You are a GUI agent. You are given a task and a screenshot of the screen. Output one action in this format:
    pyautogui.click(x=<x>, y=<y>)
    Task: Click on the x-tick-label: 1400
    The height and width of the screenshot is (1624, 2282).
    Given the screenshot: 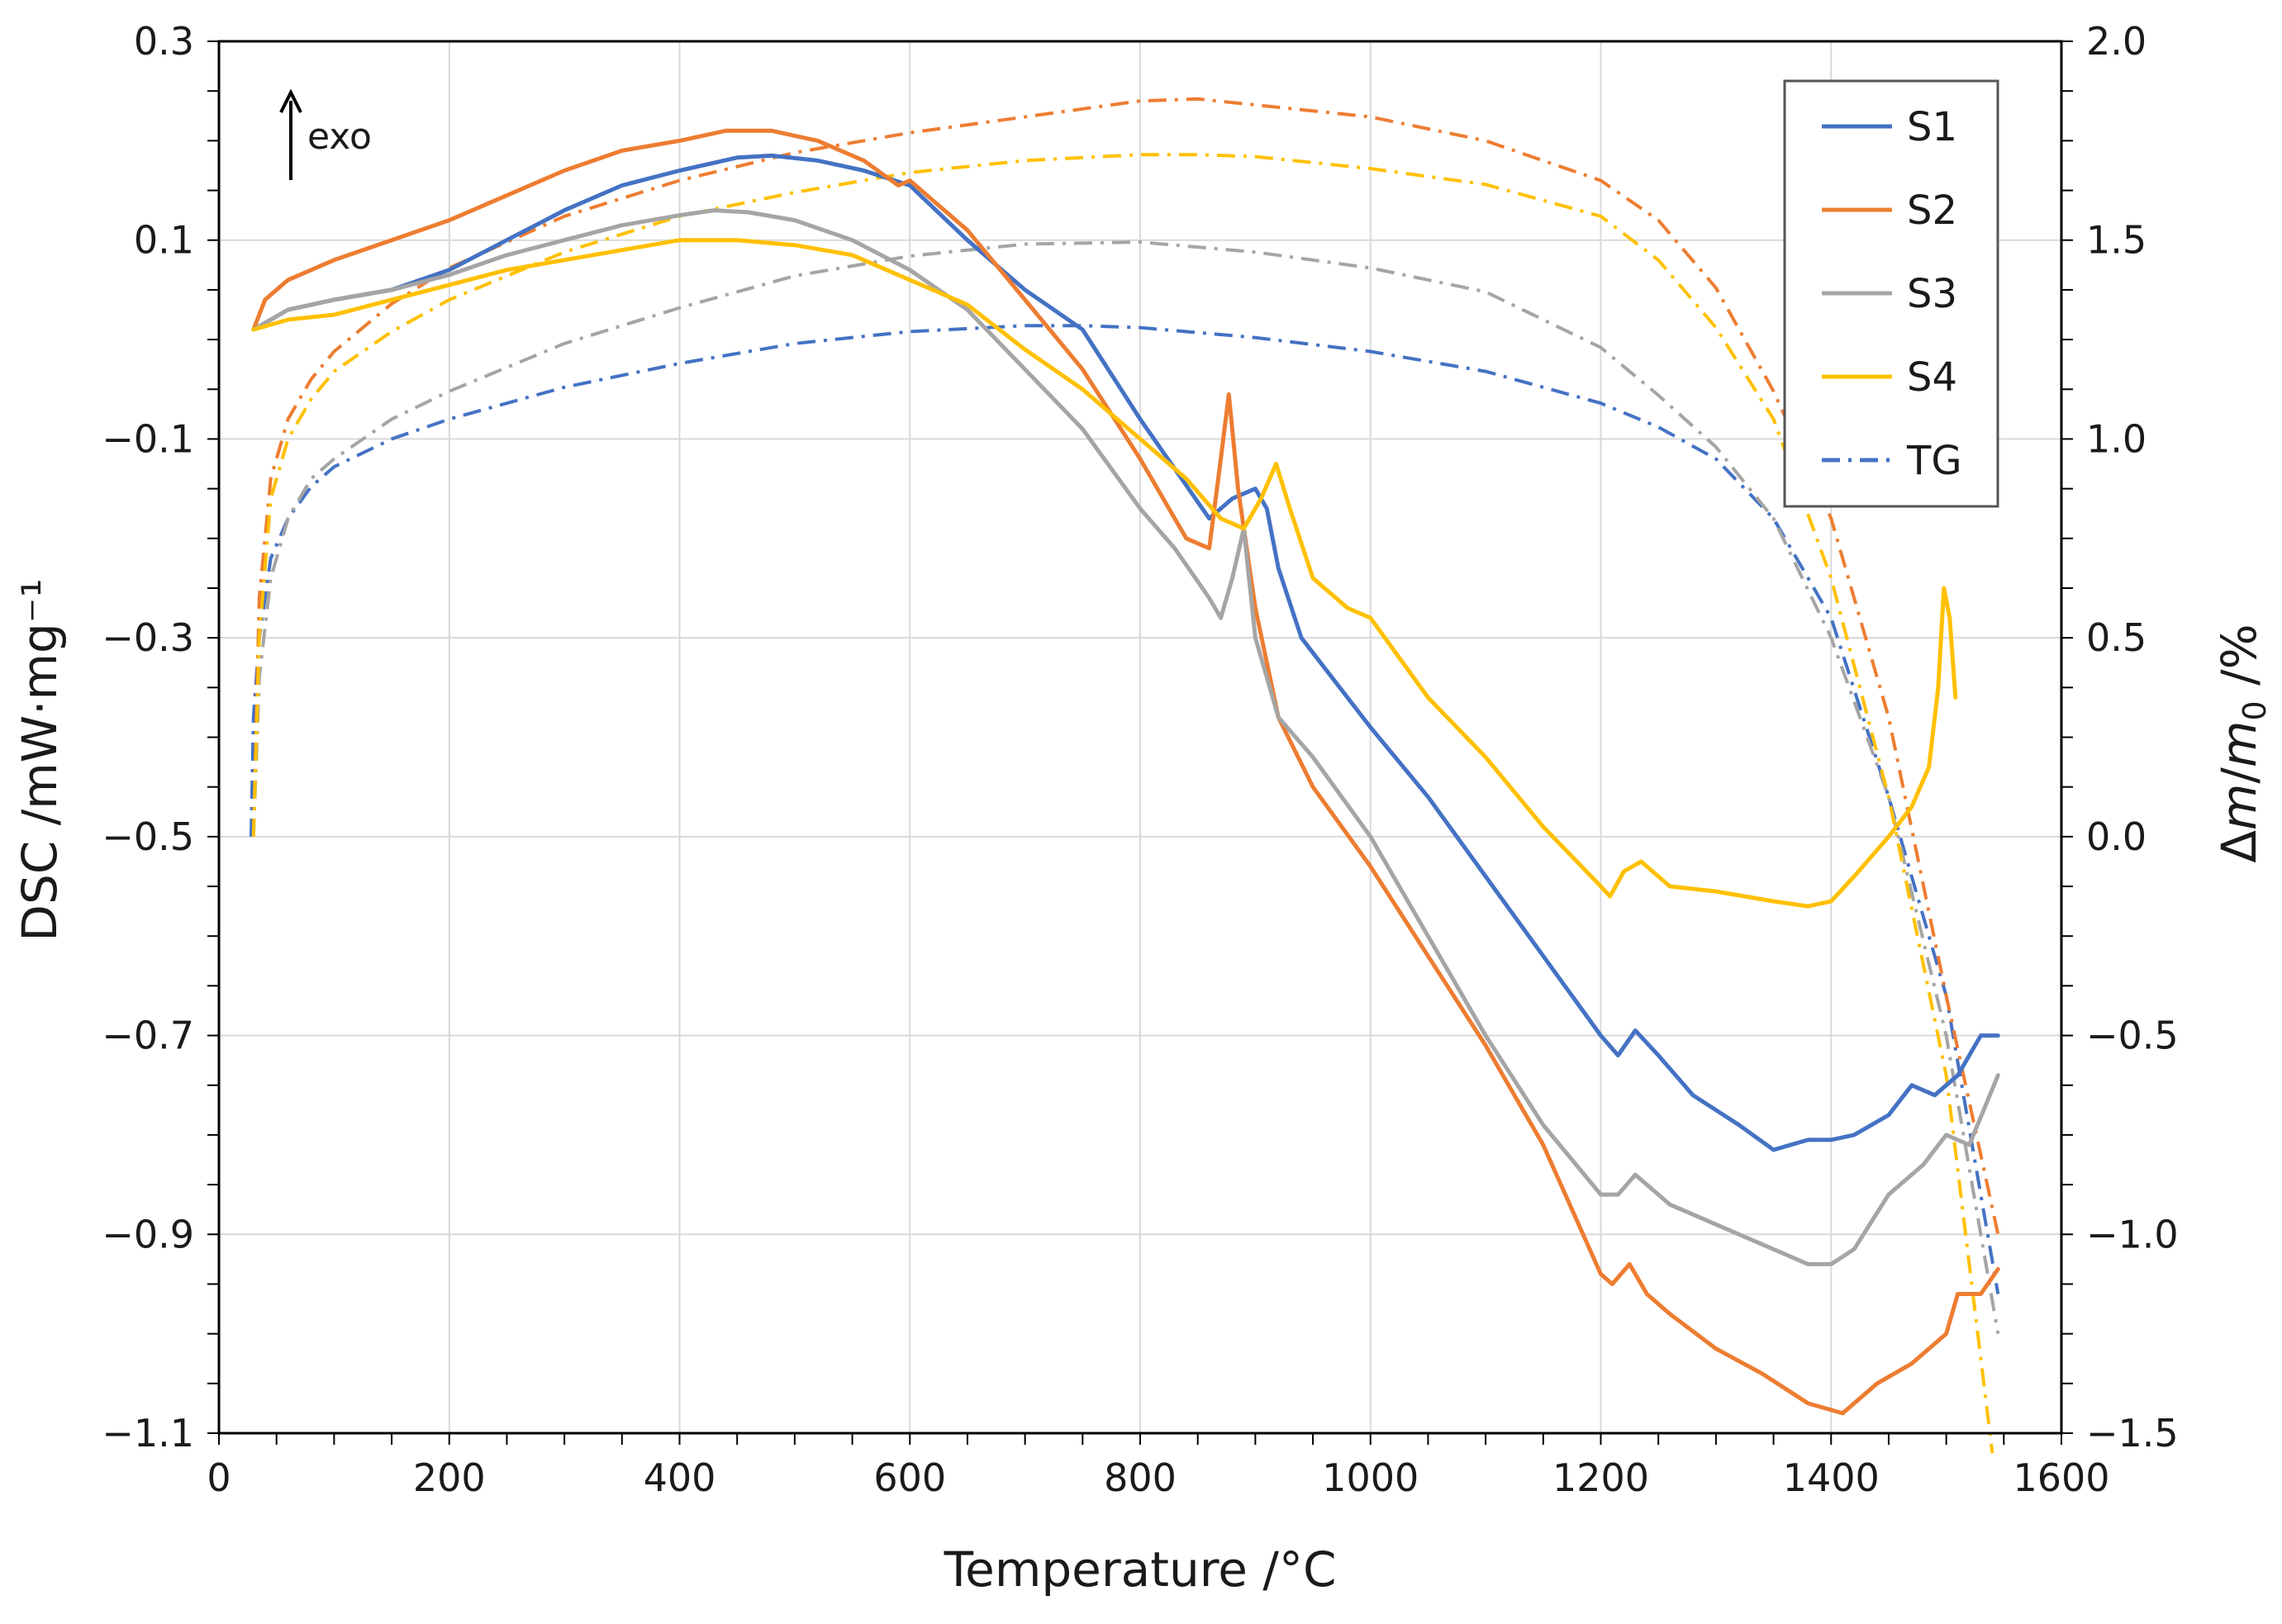 What is the action you would take?
    pyautogui.click(x=1831, y=1477)
    